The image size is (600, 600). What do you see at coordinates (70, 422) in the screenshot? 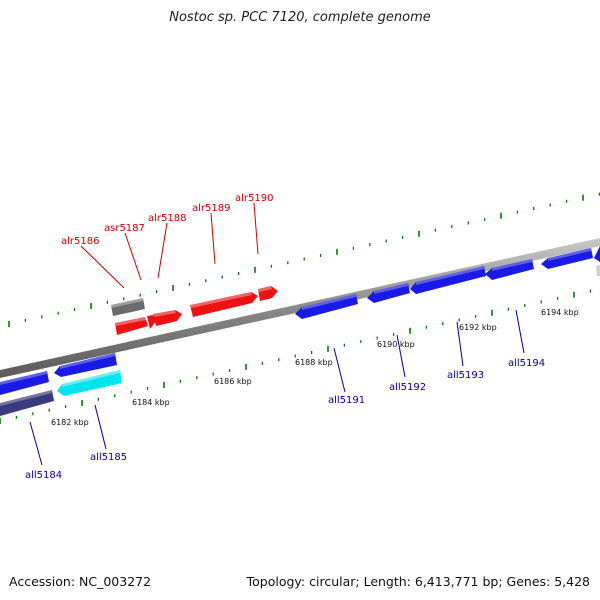
I see `kbp-label-6182: 6182 kbp` at bounding box center [70, 422].